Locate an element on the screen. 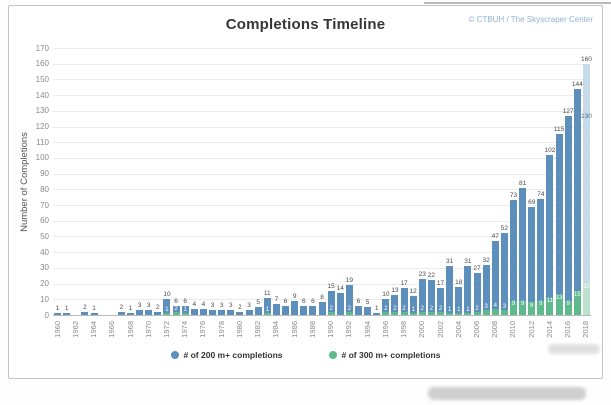 This screenshot has width=611, height=405. x-tick-label: 1998 is located at coordinates (404, 329).